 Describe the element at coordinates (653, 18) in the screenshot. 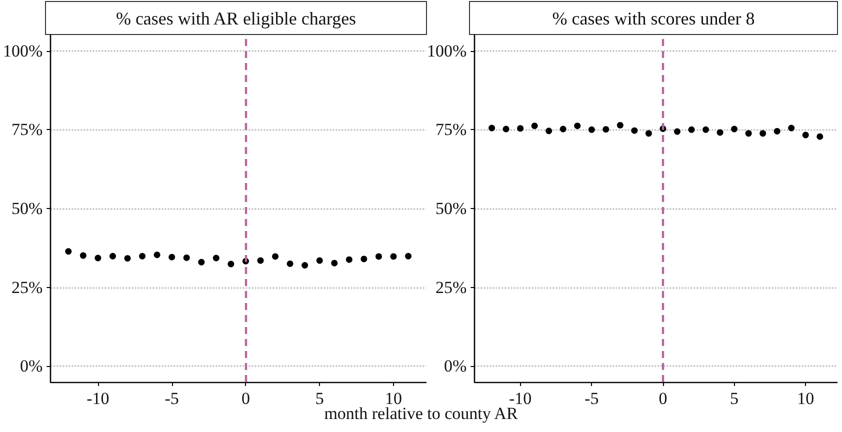

I see `chart-title: % cases with scores under 8` at that location.